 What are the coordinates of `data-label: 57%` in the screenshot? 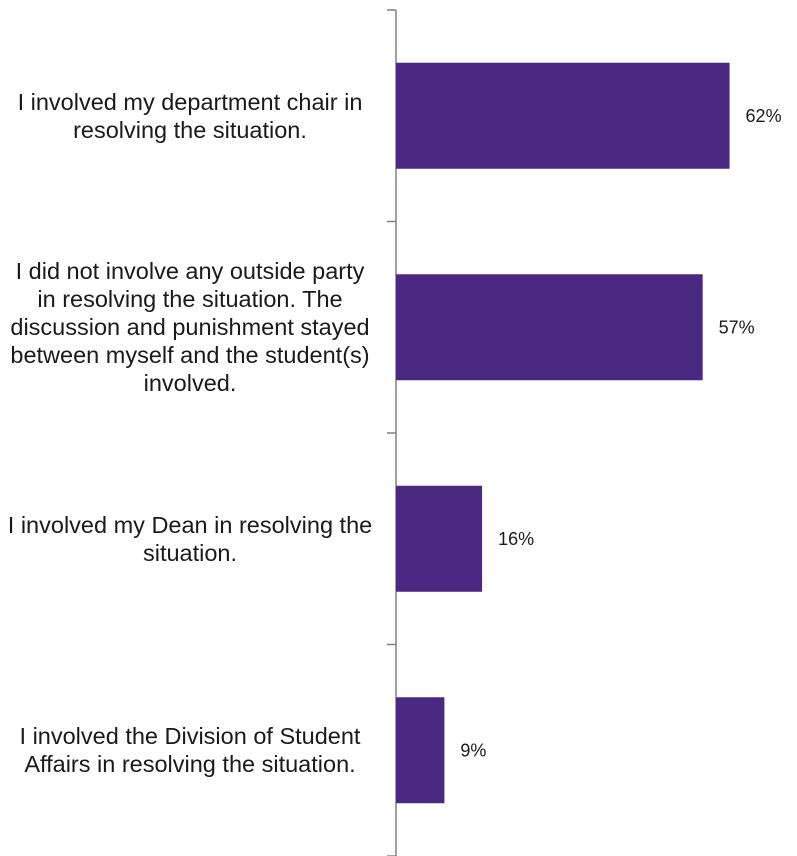 It's located at (737, 327).